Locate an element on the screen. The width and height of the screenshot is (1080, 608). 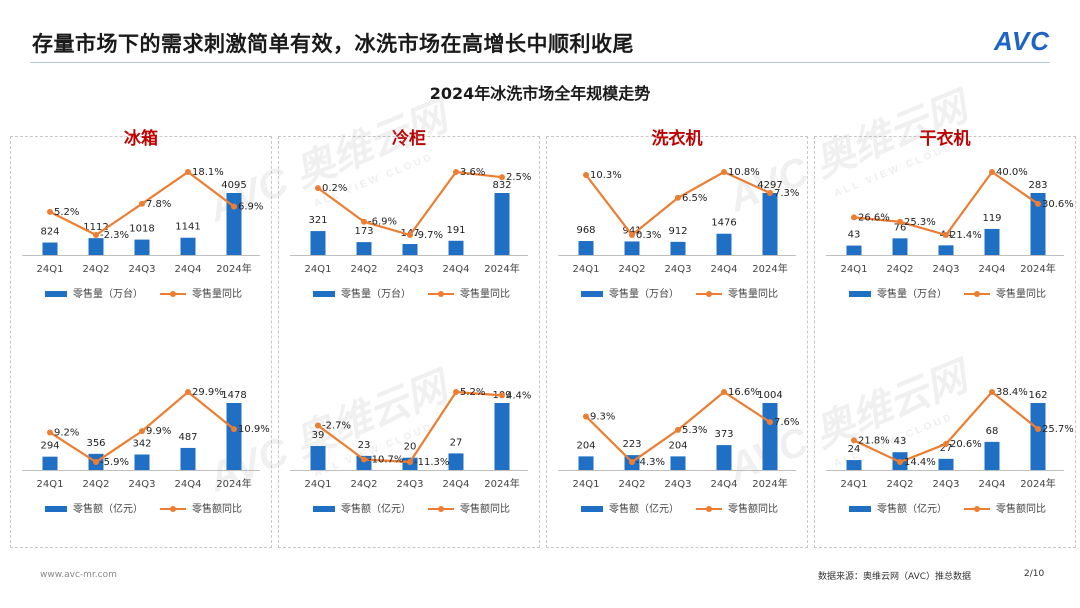
yoy-label: -11.3% is located at coordinates (431, 462).